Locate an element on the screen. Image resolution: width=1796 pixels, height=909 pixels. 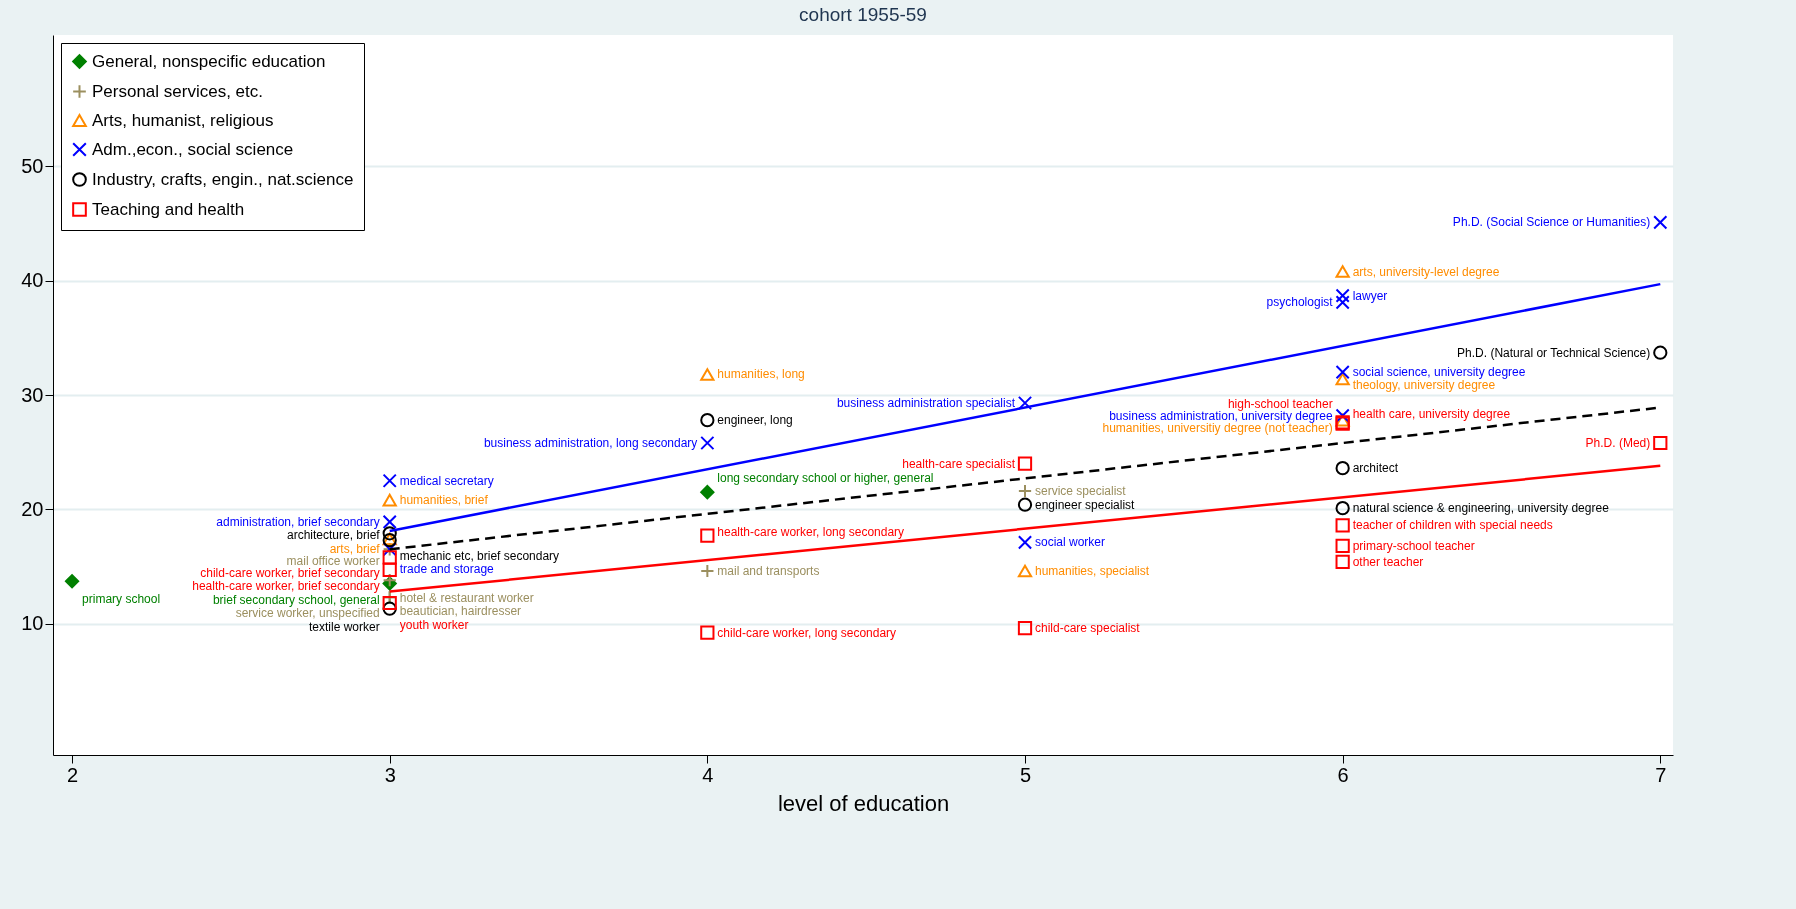
data-label: youth worker is located at coordinates (434, 625).